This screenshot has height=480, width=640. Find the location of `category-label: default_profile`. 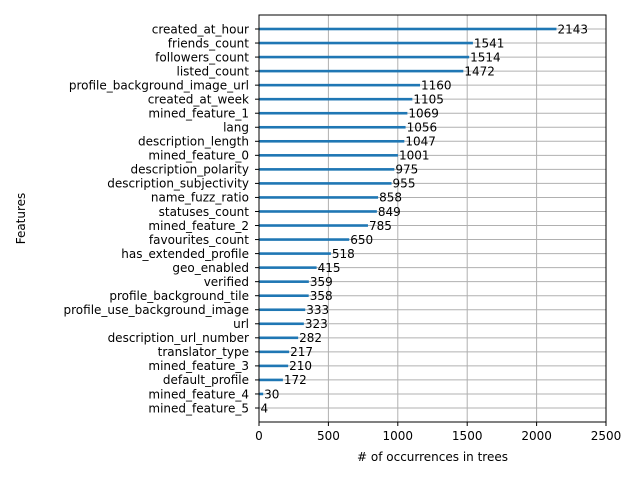

category-label: default_profile is located at coordinates (206, 380).